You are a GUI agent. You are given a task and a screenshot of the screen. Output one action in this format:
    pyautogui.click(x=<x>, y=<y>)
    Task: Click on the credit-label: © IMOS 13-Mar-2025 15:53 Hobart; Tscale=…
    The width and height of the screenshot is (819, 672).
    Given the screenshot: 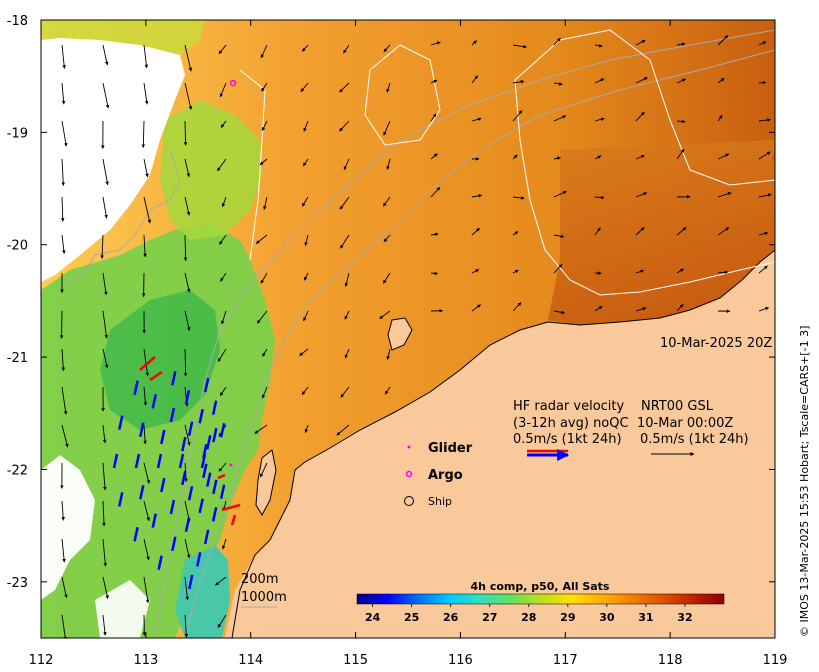 What is the action you would take?
    pyautogui.click(x=804, y=481)
    